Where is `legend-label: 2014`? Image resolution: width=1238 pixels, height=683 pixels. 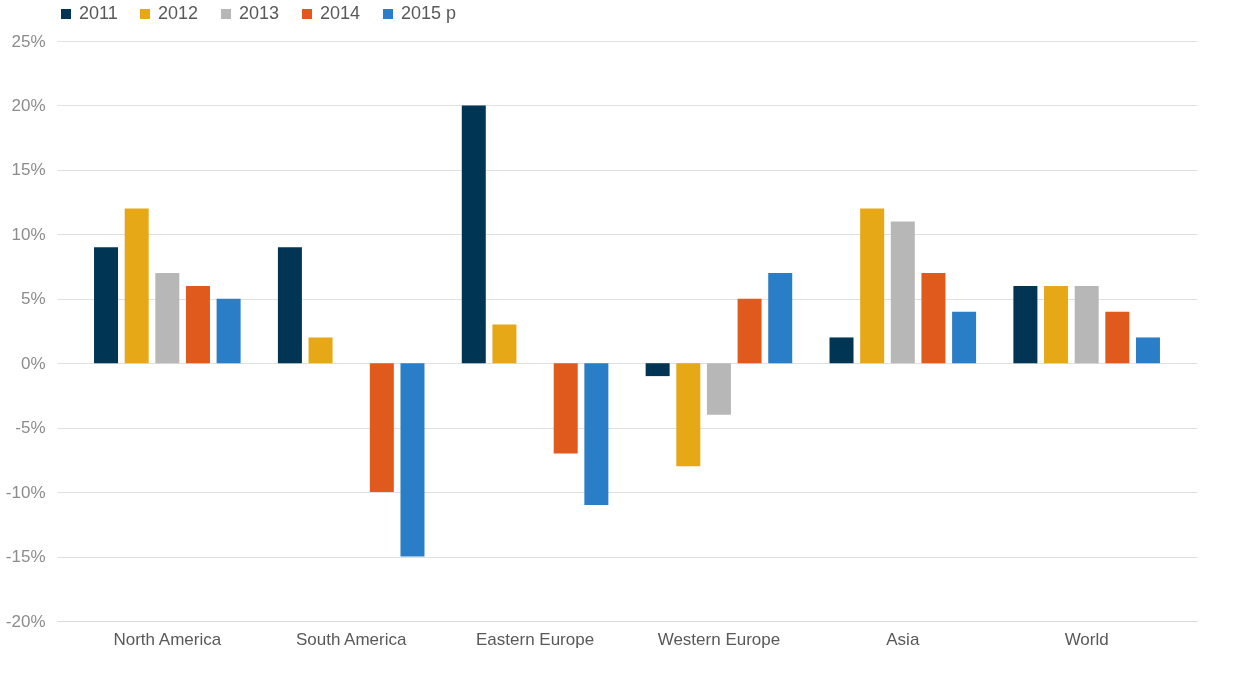 legend-label: 2014 is located at coordinates (340, 13).